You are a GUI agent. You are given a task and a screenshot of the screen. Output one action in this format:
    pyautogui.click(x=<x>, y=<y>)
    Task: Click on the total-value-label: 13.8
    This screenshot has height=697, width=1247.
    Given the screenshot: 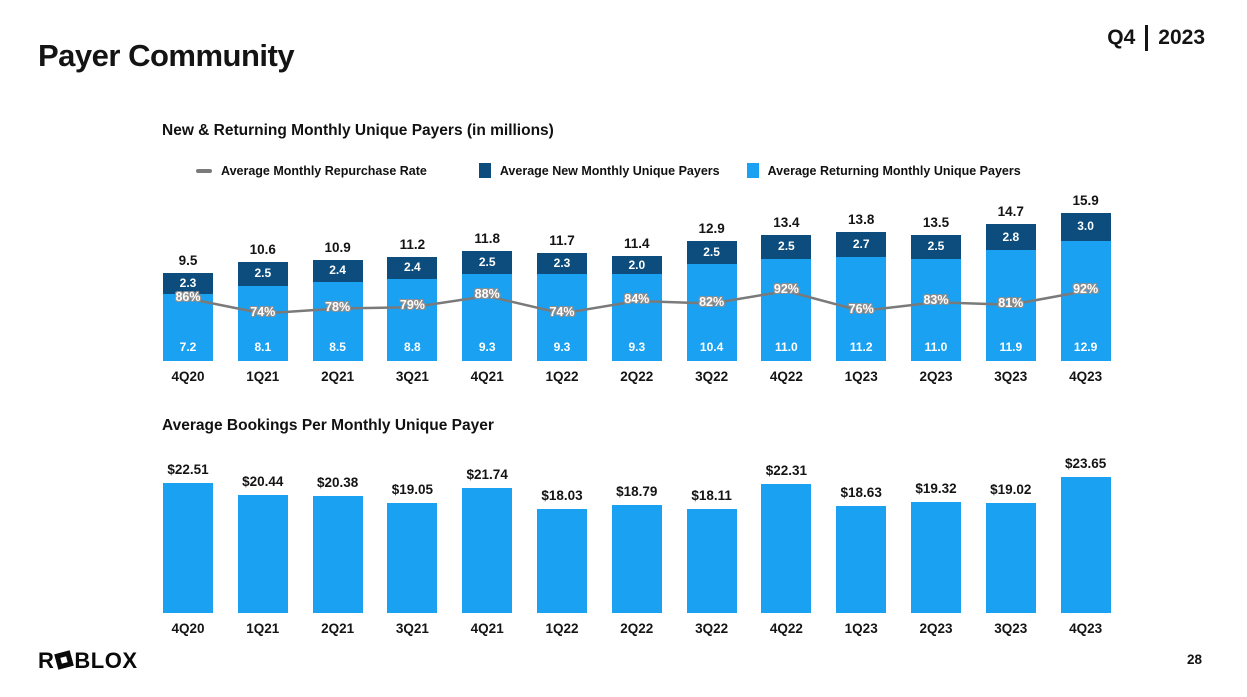 What is the action you would take?
    pyautogui.click(x=861, y=219)
    